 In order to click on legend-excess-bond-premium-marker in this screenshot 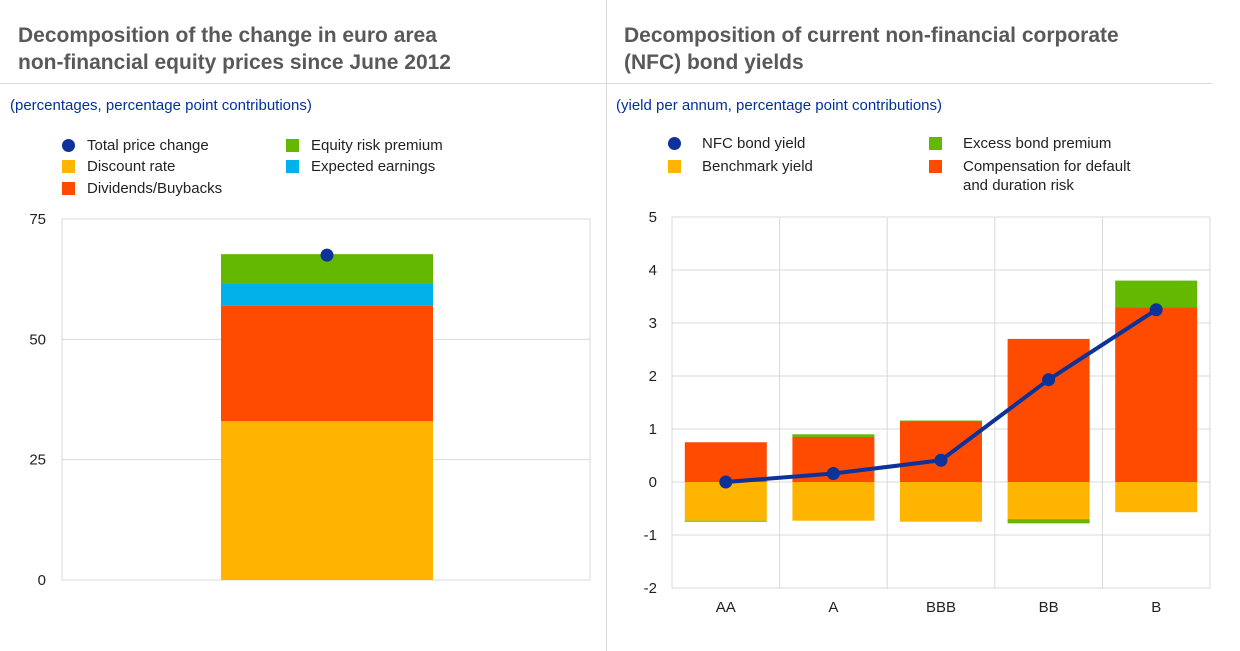, I will do `click(935, 143)`.